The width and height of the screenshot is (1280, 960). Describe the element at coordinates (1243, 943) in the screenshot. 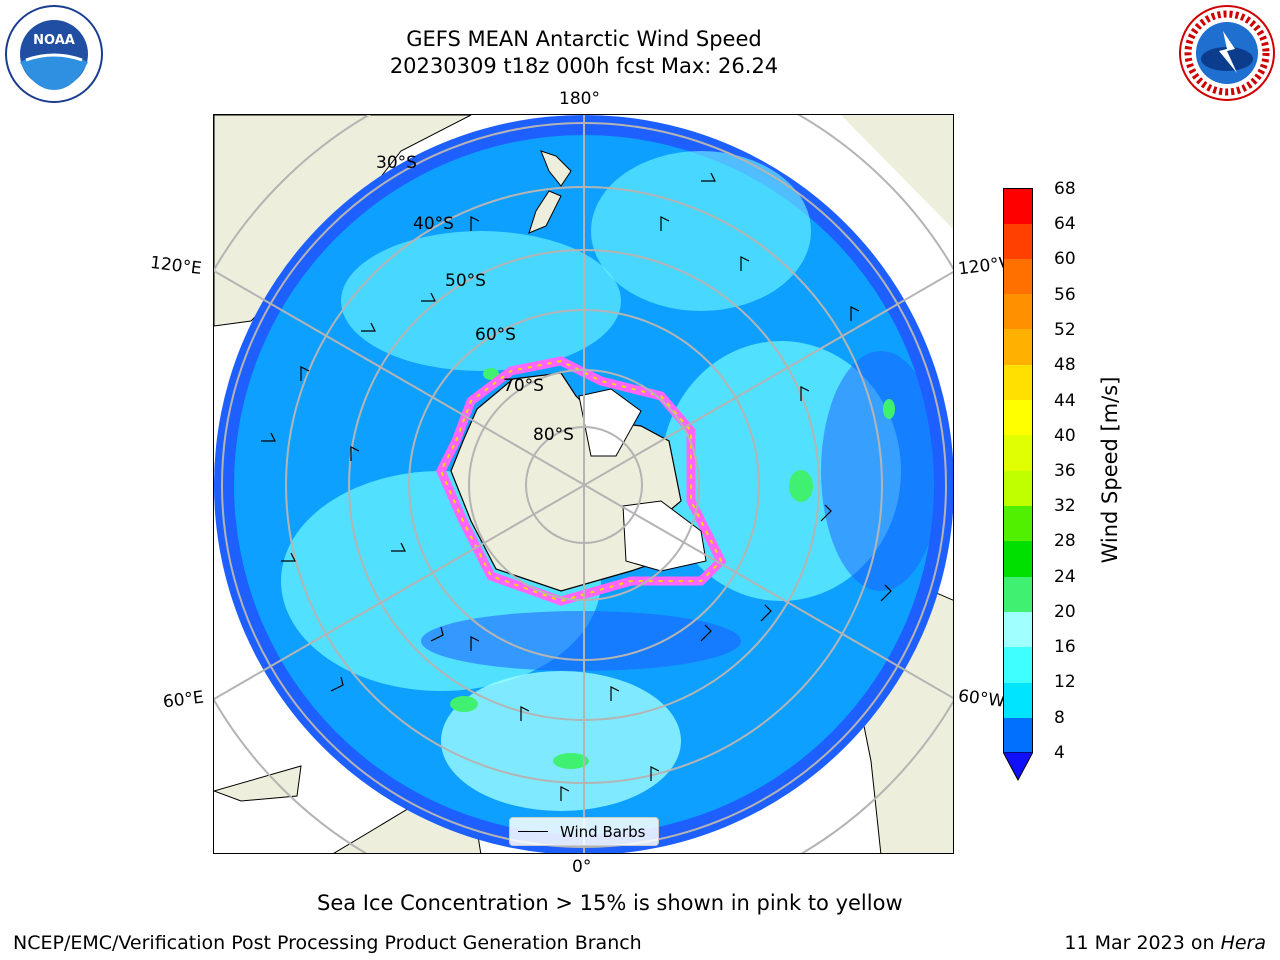

I see `footer-machine: Hera` at that location.